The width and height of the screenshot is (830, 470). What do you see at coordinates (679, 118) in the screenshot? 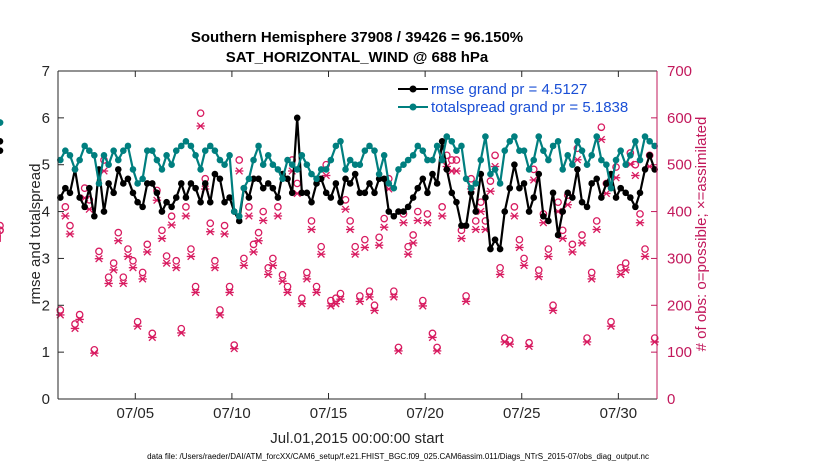
I see `y-right-tick-label: 600` at bounding box center [679, 118].